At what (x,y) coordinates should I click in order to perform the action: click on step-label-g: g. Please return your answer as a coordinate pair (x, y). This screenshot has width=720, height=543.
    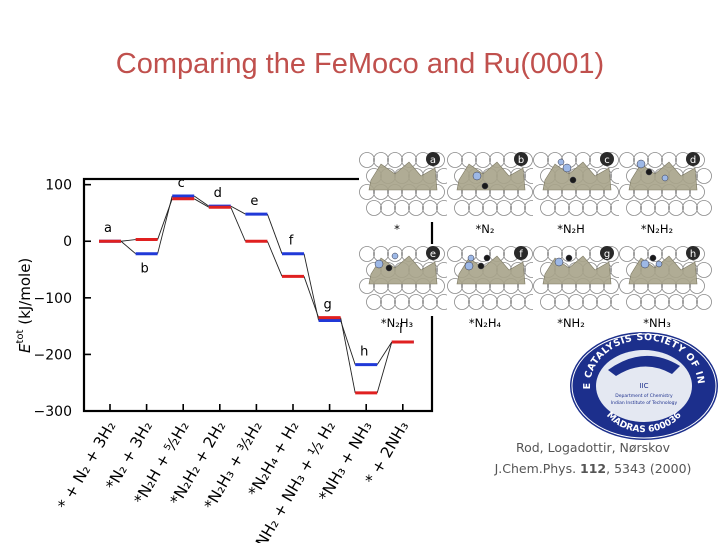
    Looking at the image, I should click on (327, 305).